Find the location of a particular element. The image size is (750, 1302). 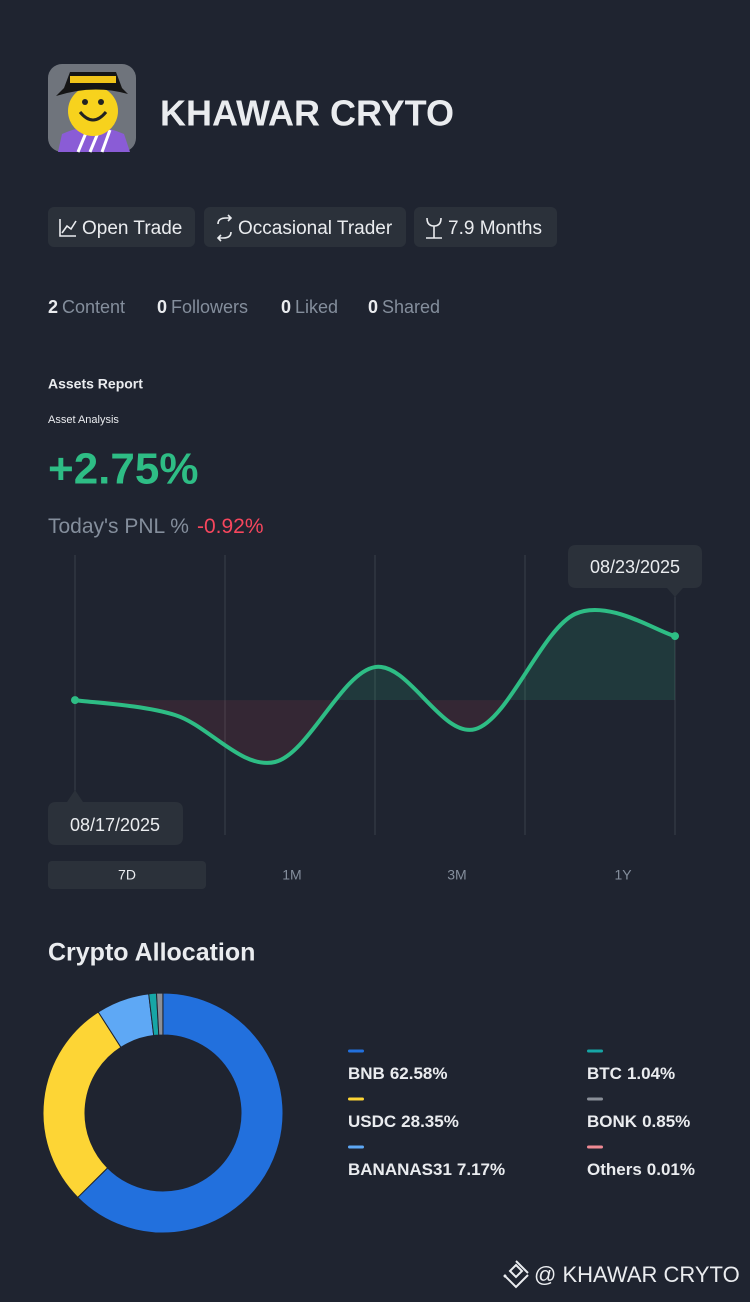

legend-value: 28.35% is located at coordinates (430, 1121).